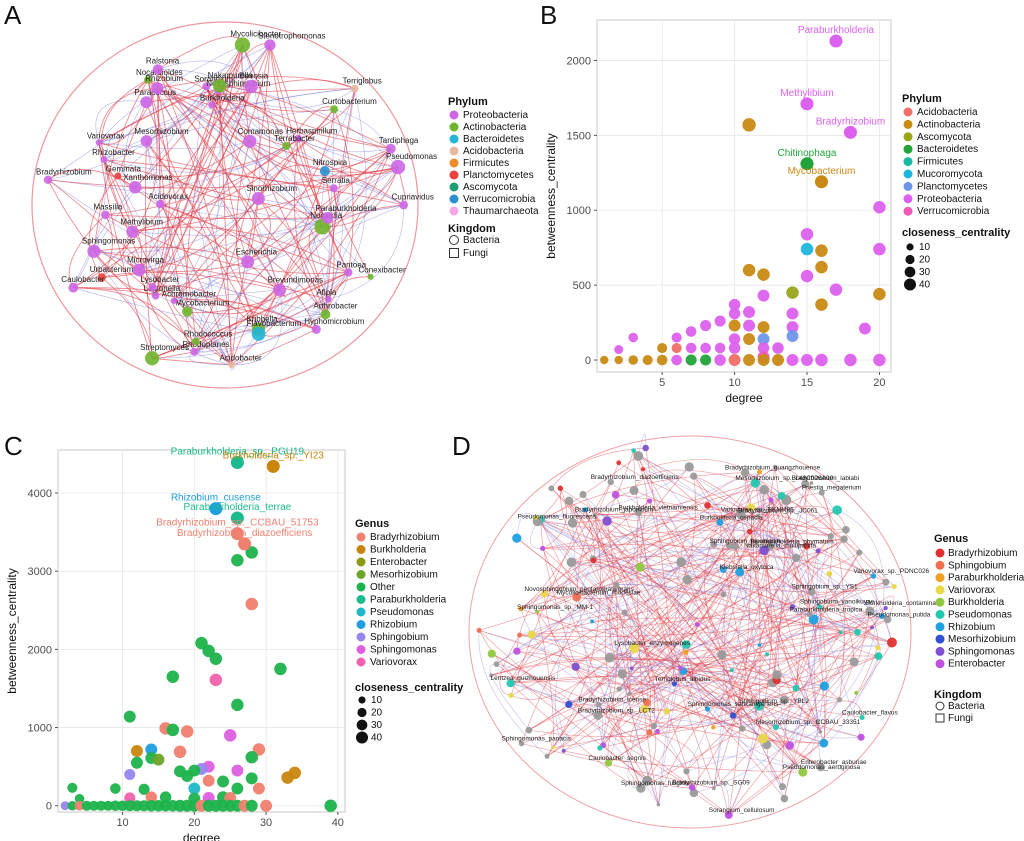 The image size is (1024, 841). I want to click on network-node-label: Caulobacter_flavus, so click(870, 712).